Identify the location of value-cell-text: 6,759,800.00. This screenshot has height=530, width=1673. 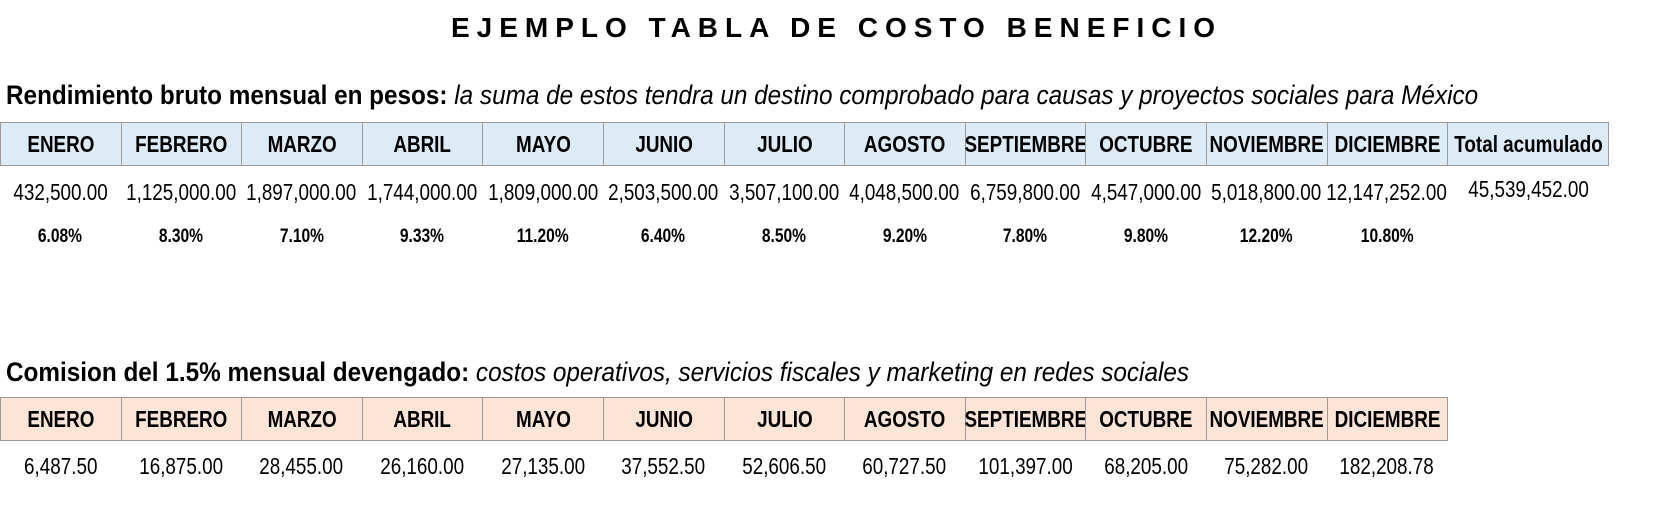
(1025, 191).